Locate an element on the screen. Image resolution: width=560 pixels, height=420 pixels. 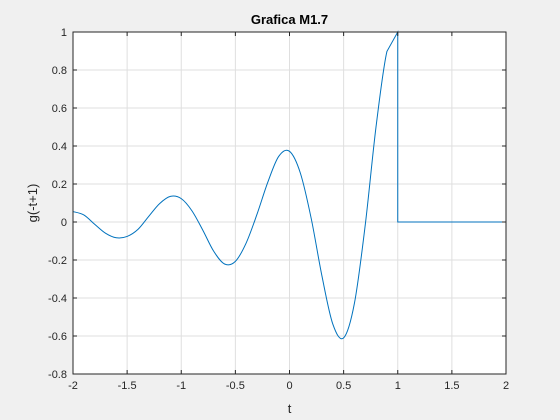
y-tick-label: -0.4 is located at coordinates (57, 299).